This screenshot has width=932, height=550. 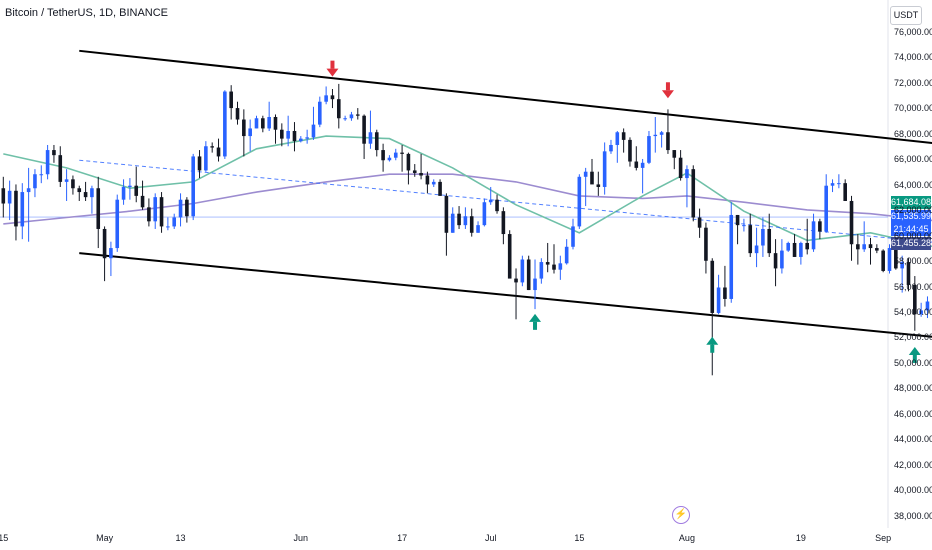 I want to click on y-tick-label: 74,000.00, so click(x=913, y=57).